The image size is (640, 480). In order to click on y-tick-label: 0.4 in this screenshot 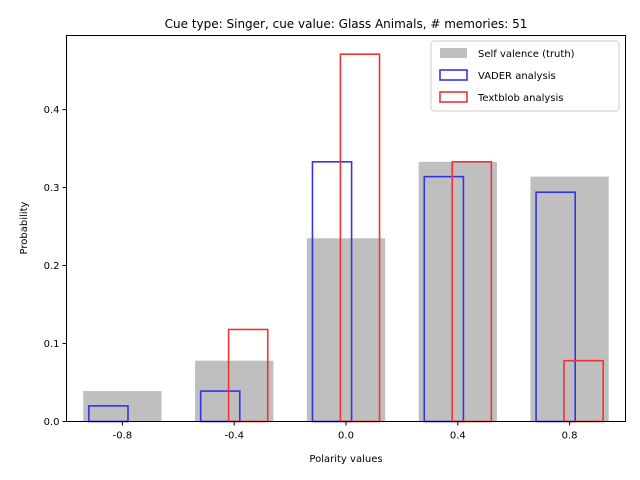, I will do `click(52, 110)`.